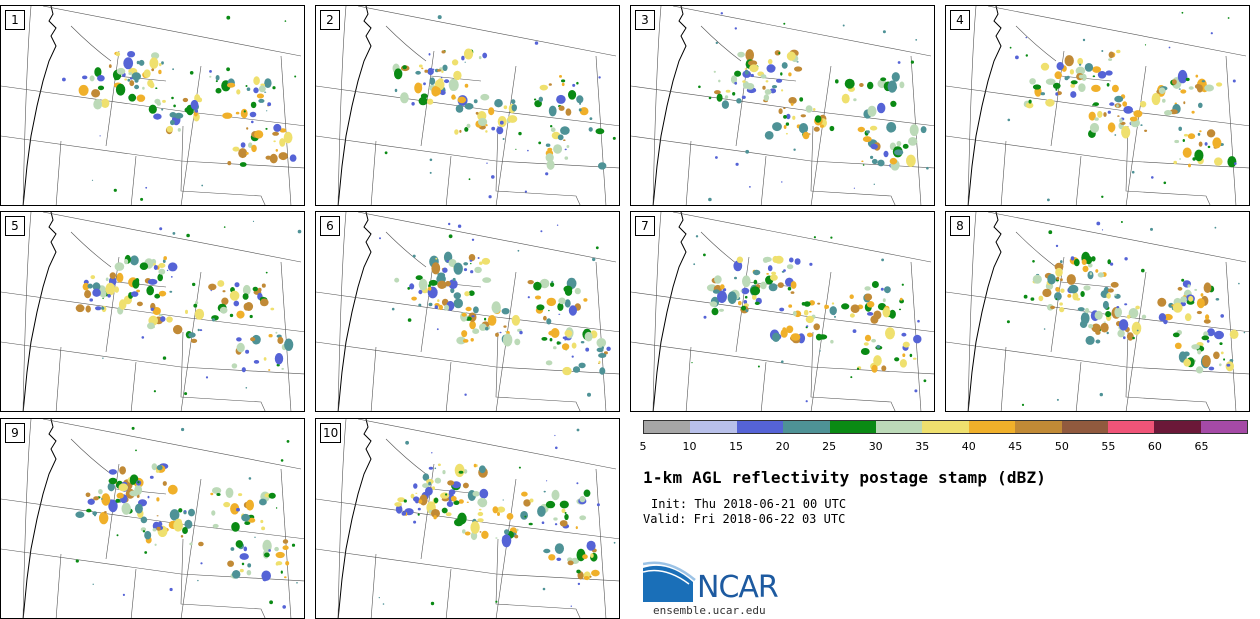  Describe the element at coordinates (945, 427) in the screenshot. I see `reflectivity-colorbar` at that location.